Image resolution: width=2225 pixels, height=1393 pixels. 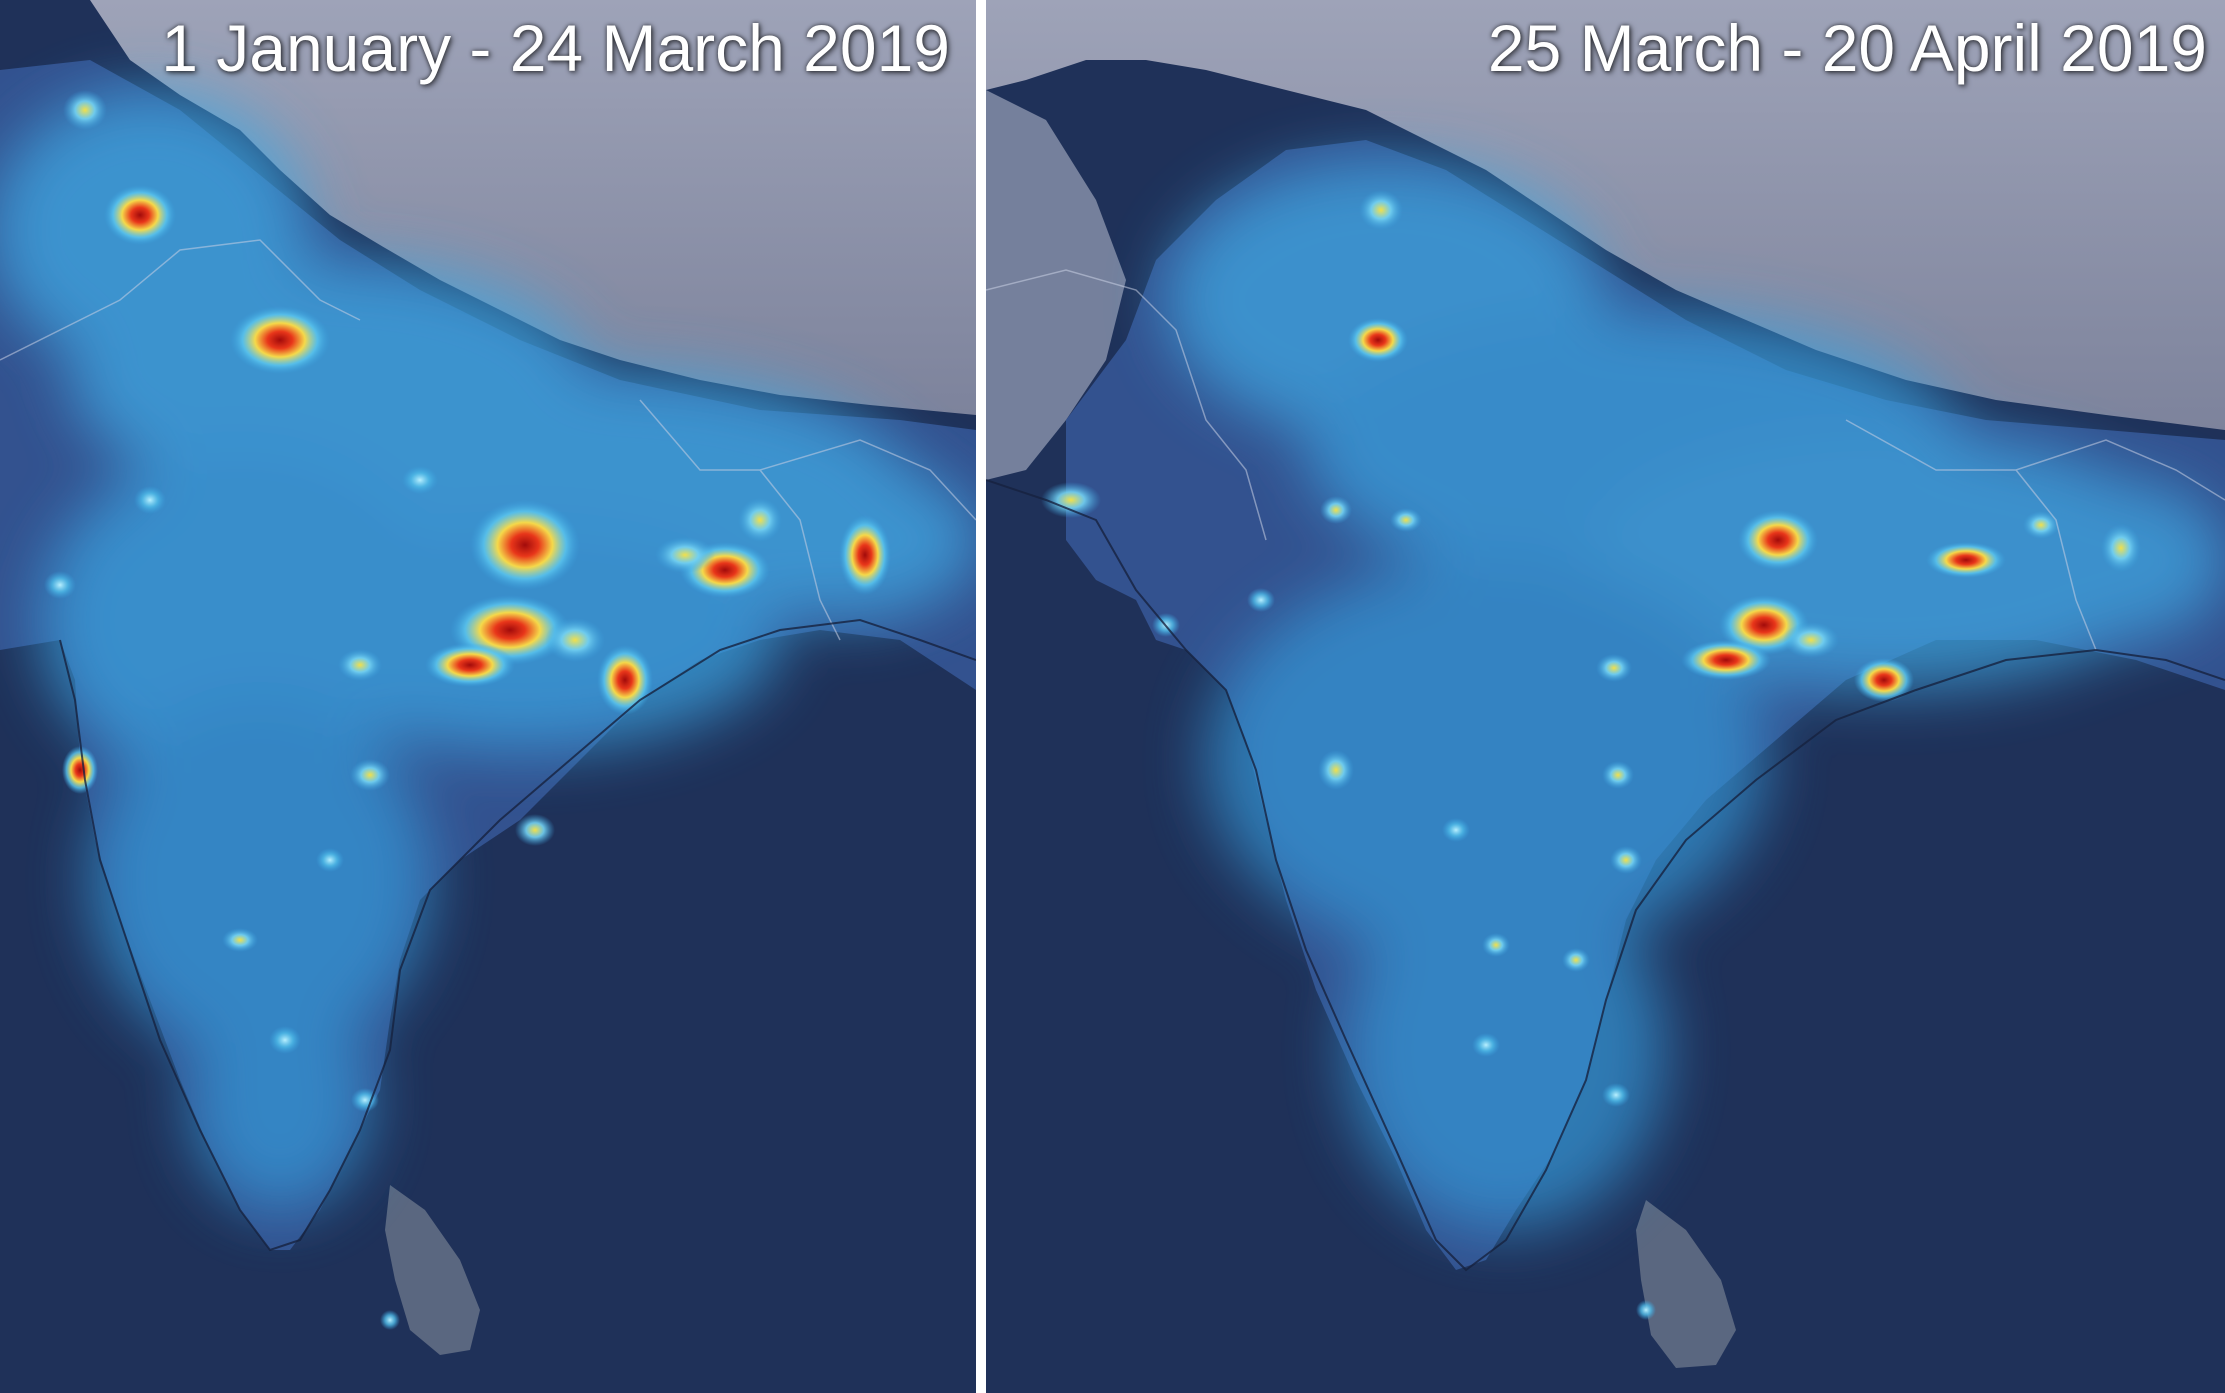 What do you see at coordinates (488, 440) in the screenshot?
I see `borders` at bounding box center [488, 440].